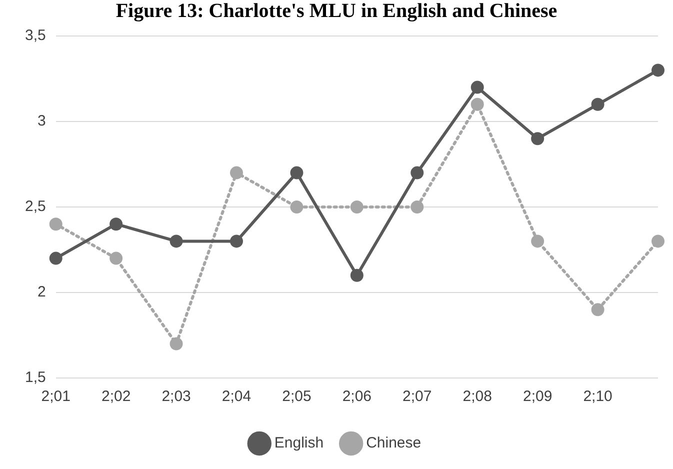  What do you see at coordinates (297, 397) in the screenshot?
I see `x-tick-label: 2;05` at bounding box center [297, 397].